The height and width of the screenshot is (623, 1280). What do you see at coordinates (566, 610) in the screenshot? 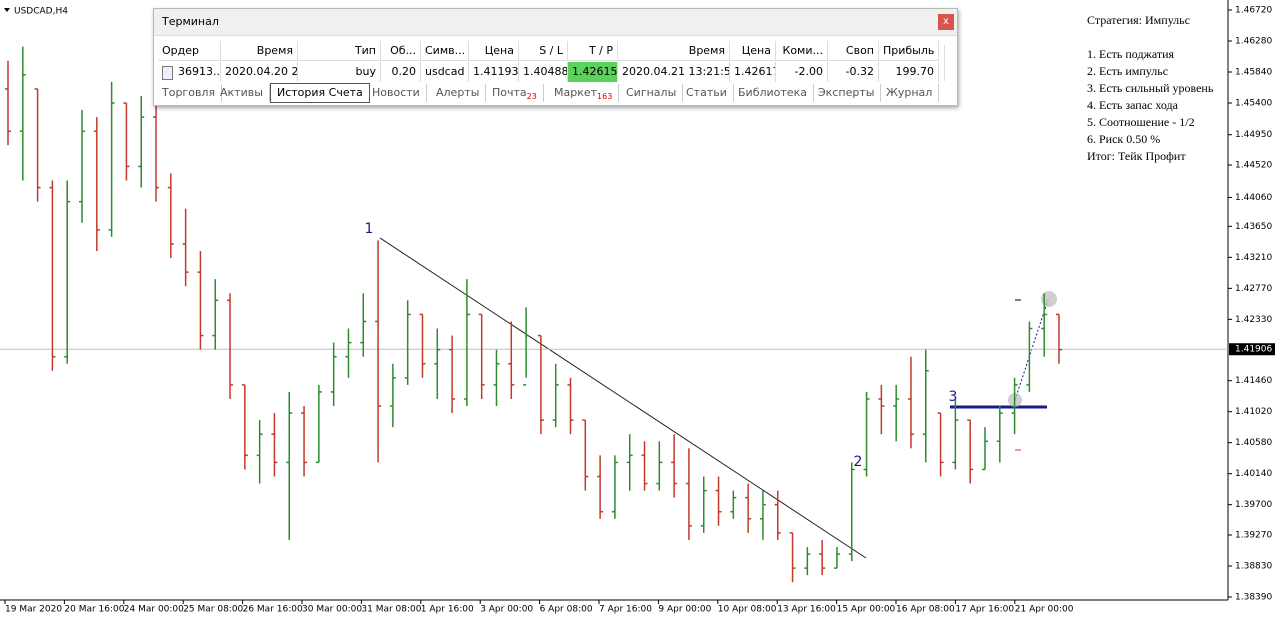
I see `x-tick-label: 6 Apr 08:00` at bounding box center [566, 610].